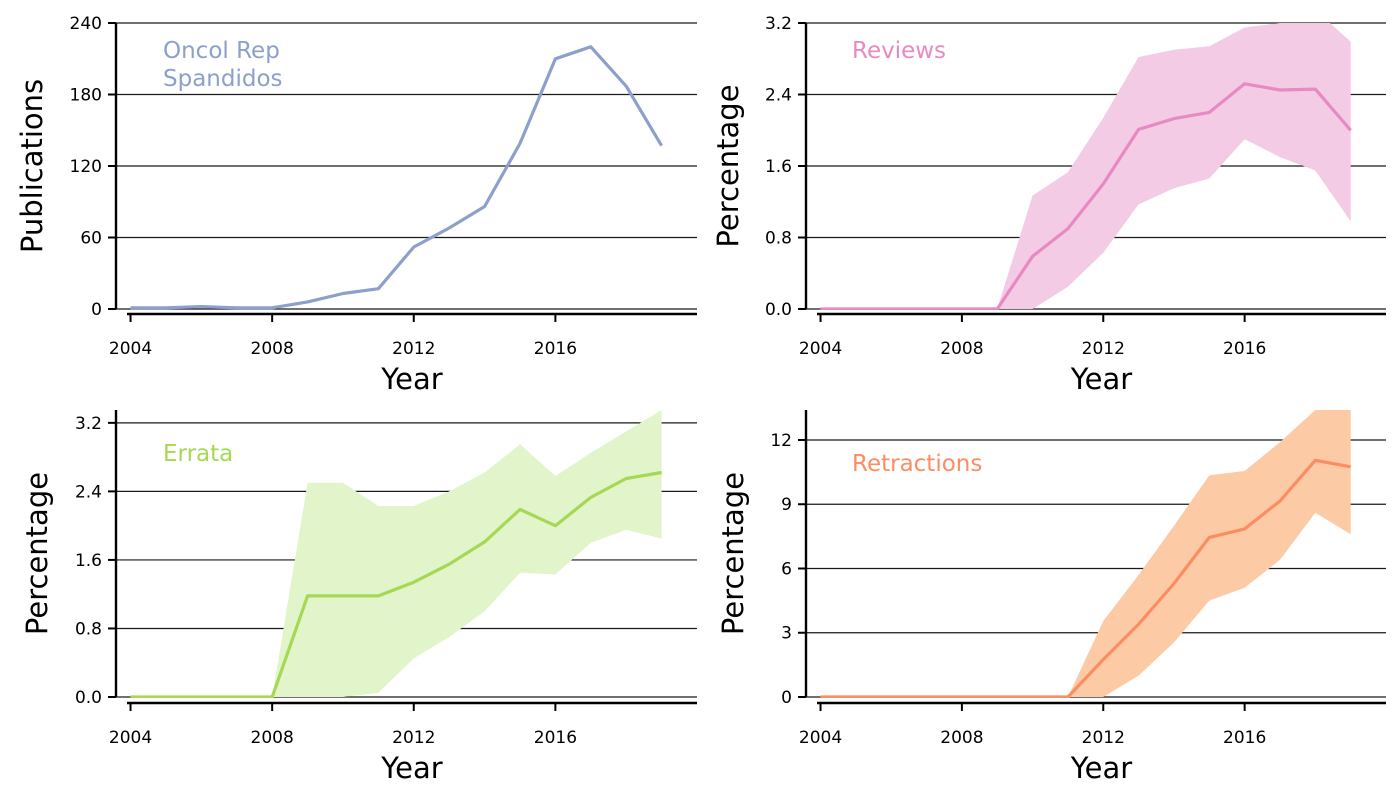 The image size is (1400, 800). What do you see at coordinates (86, 167) in the screenshot?
I see `y-tick-label: 120` at bounding box center [86, 167].